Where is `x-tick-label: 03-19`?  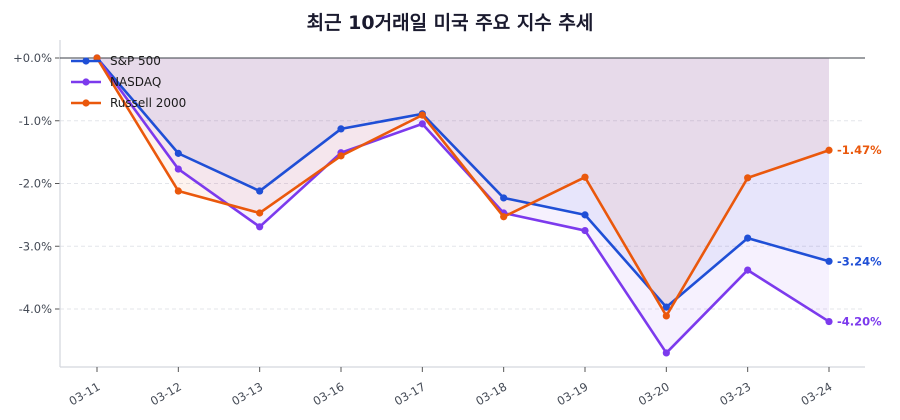 x-tick-label: 03-19 is located at coordinates (573, 393).